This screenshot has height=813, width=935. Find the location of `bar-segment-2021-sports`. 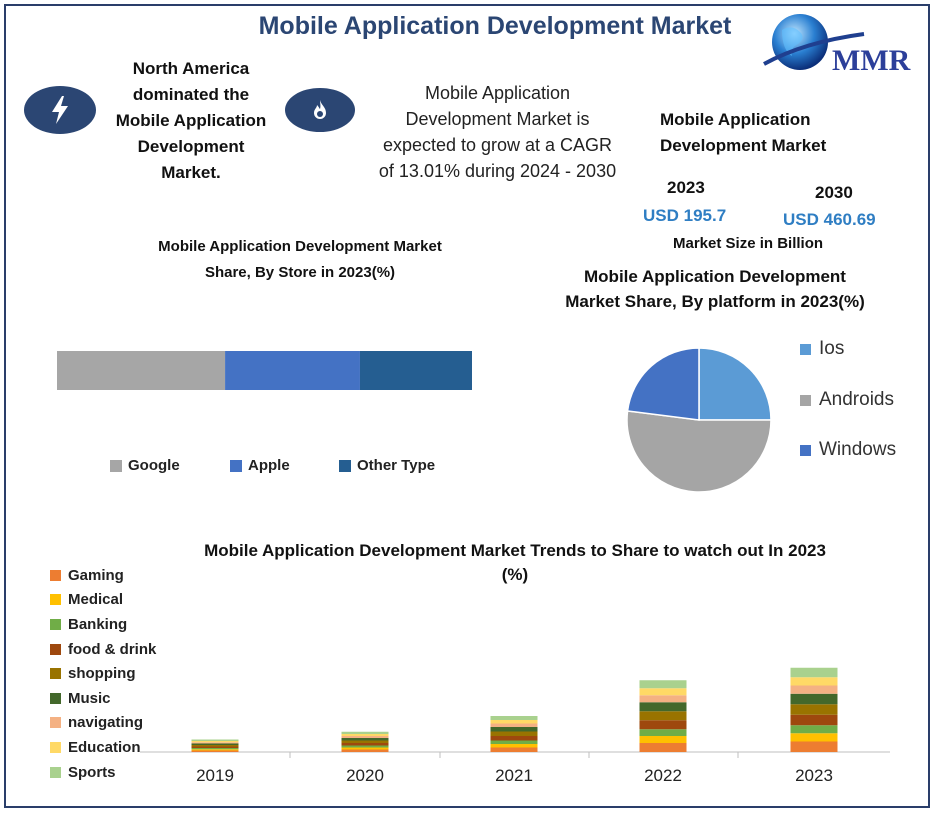

bar-segment-2021-sports is located at coordinates (514, 718).